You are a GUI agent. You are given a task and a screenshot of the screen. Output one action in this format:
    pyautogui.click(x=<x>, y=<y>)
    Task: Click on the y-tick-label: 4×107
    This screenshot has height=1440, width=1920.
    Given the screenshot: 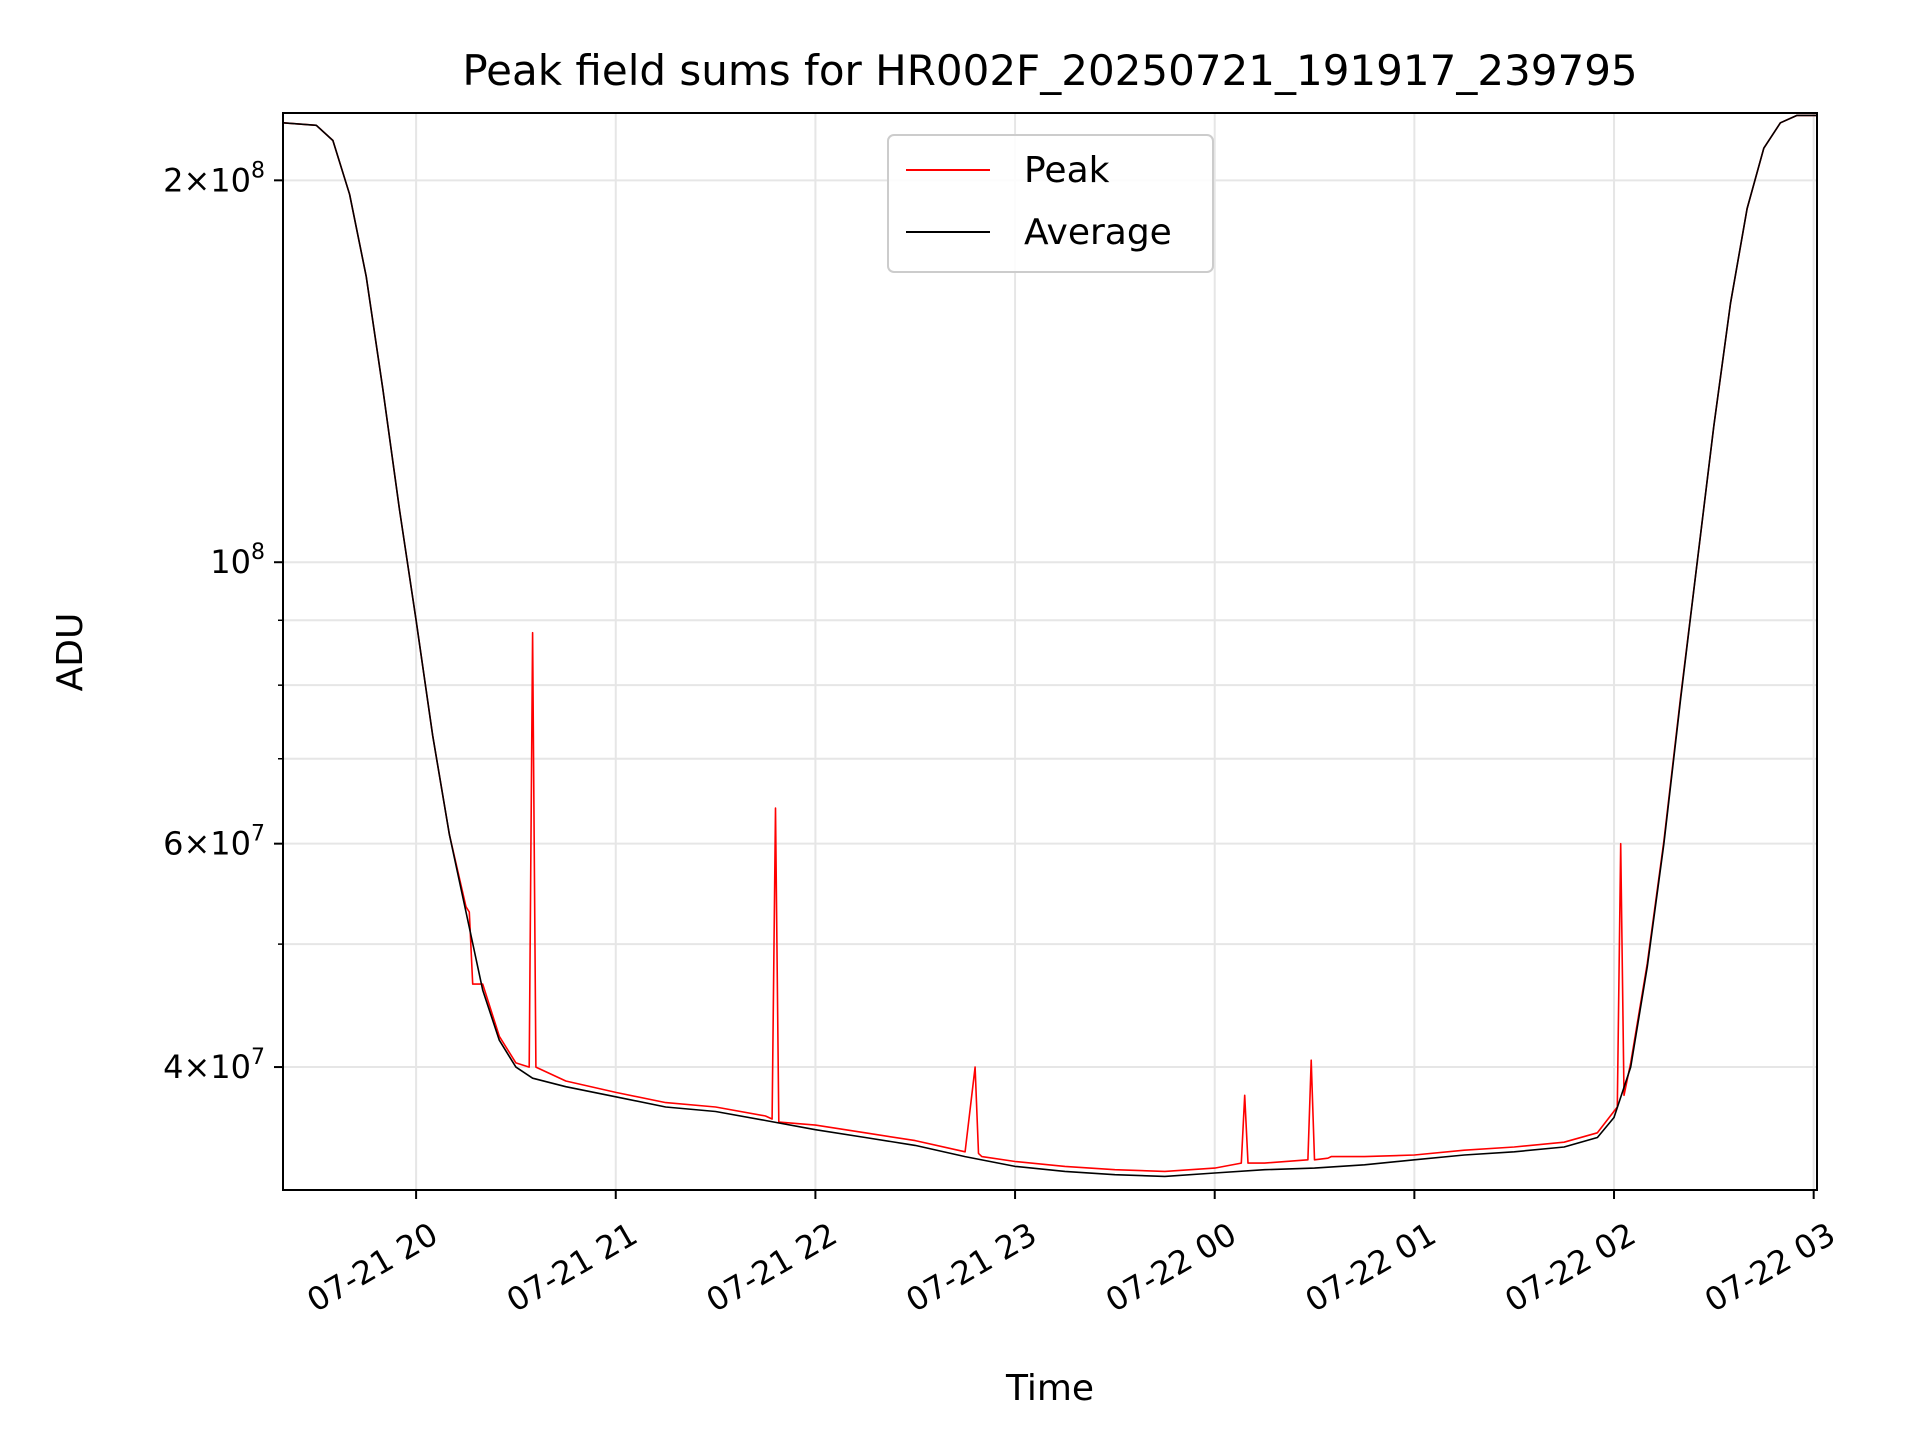 What is the action you would take?
    pyautogui.click(x=214, y=1065)
    